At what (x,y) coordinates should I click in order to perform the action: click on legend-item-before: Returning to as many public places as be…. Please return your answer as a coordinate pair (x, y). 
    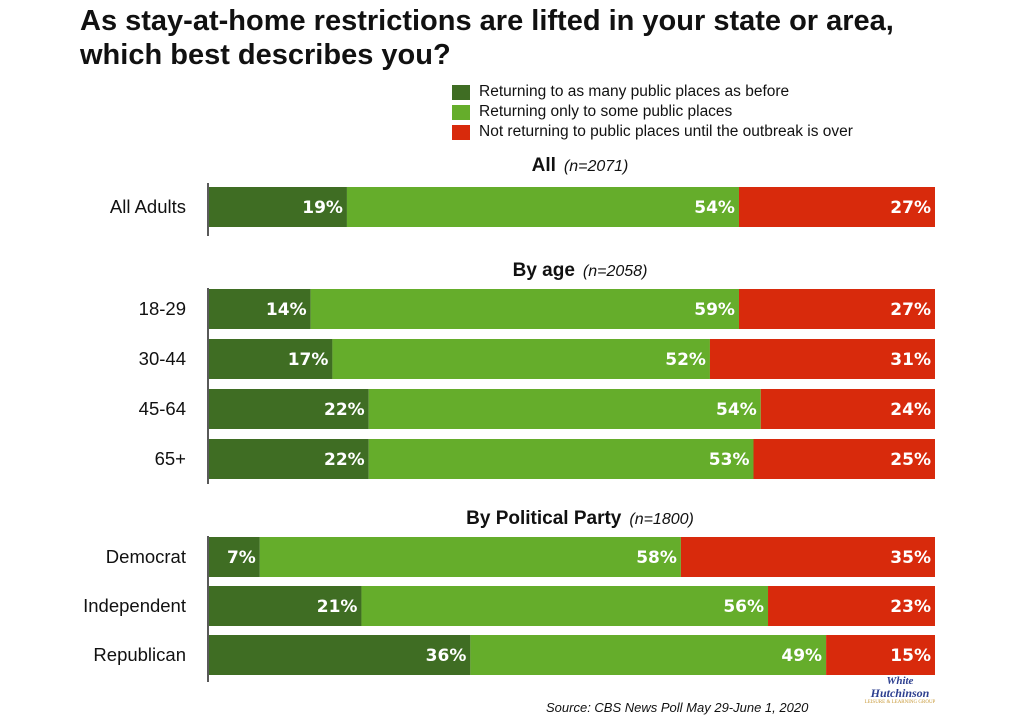
    Looking at the image, I should click on (652, 92).